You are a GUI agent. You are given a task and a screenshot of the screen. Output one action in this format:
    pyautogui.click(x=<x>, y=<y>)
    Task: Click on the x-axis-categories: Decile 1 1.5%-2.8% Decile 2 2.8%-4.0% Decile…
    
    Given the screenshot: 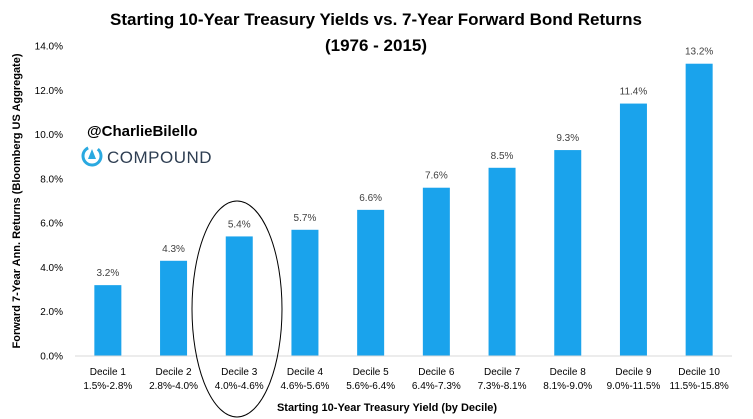 What is the action you would take?
    pyautogui.click(x=406, y=379)
    